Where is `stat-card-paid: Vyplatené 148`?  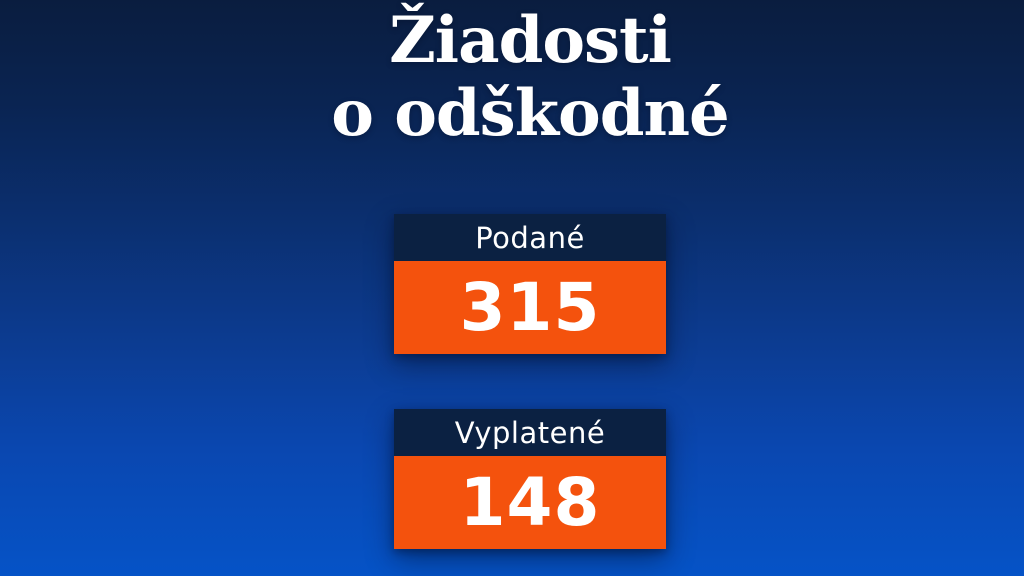
stat-card-paid: Vyplatené 148 is located at coordinates (530, 479).